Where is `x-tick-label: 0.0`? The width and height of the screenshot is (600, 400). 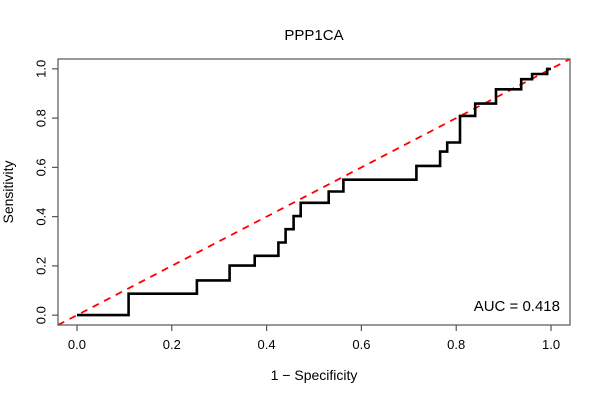
x-tick-label: 0.0 is located at coordinates (77, 344).